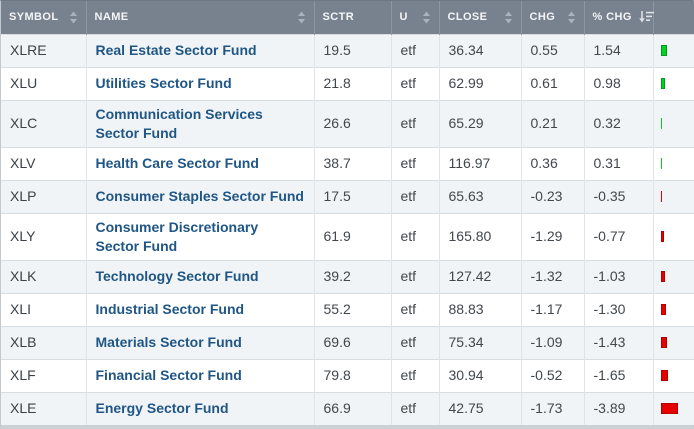  I want to click on sctr-cell: 61.9, so click(353, 236).